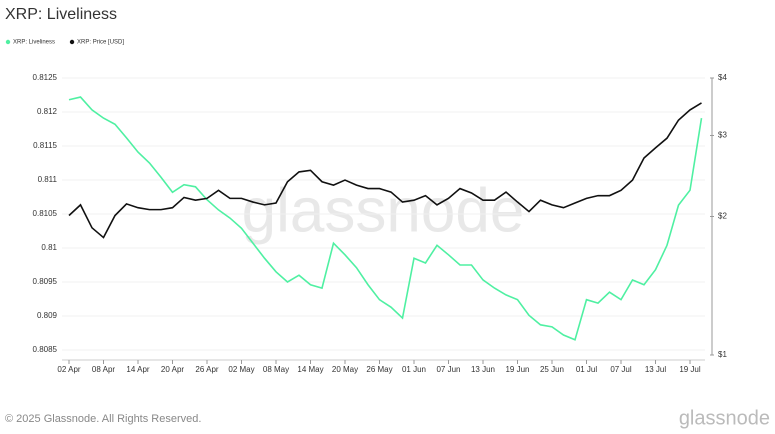  What do you see at coordinates (61, 14) in the screenshot?
I see `chart-title: XRP: Liveliness` at bounding box center [61, 14].